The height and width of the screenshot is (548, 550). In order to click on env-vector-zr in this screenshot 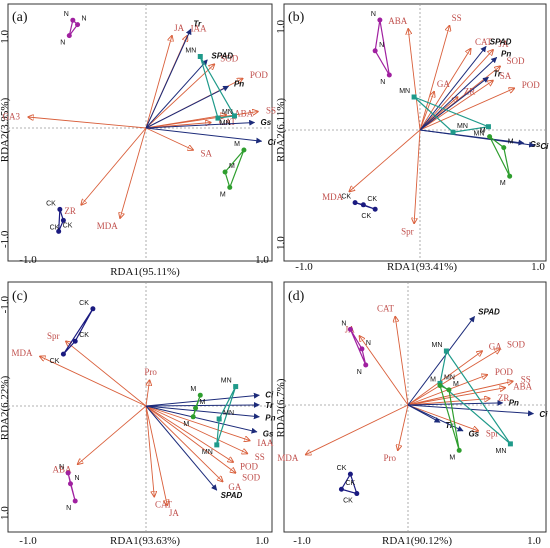, I will do `click(448, 402)`.